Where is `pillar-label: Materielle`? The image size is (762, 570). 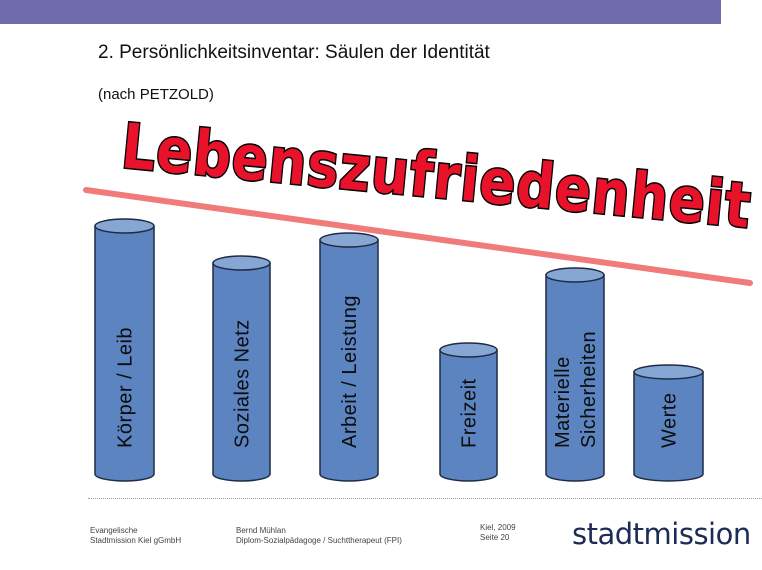 pillar-label: Materielle is located at coordinates (563, 402).